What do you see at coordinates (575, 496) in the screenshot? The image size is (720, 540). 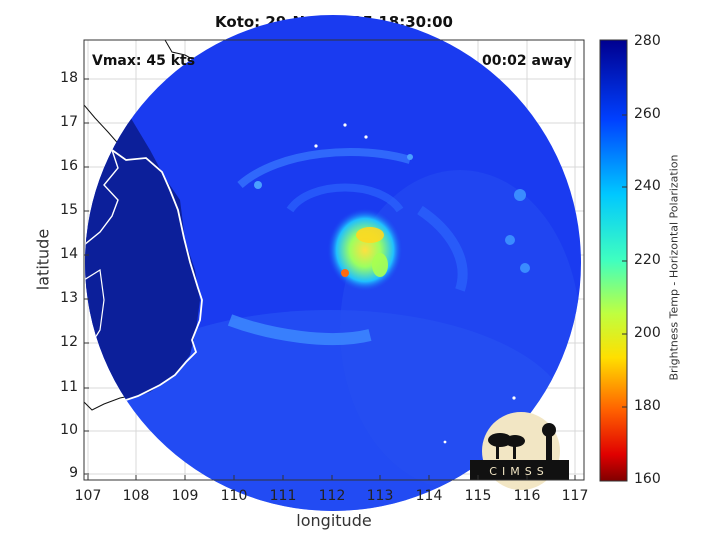 I see `x-tick-label: 117` at bounding box center [575, 496].